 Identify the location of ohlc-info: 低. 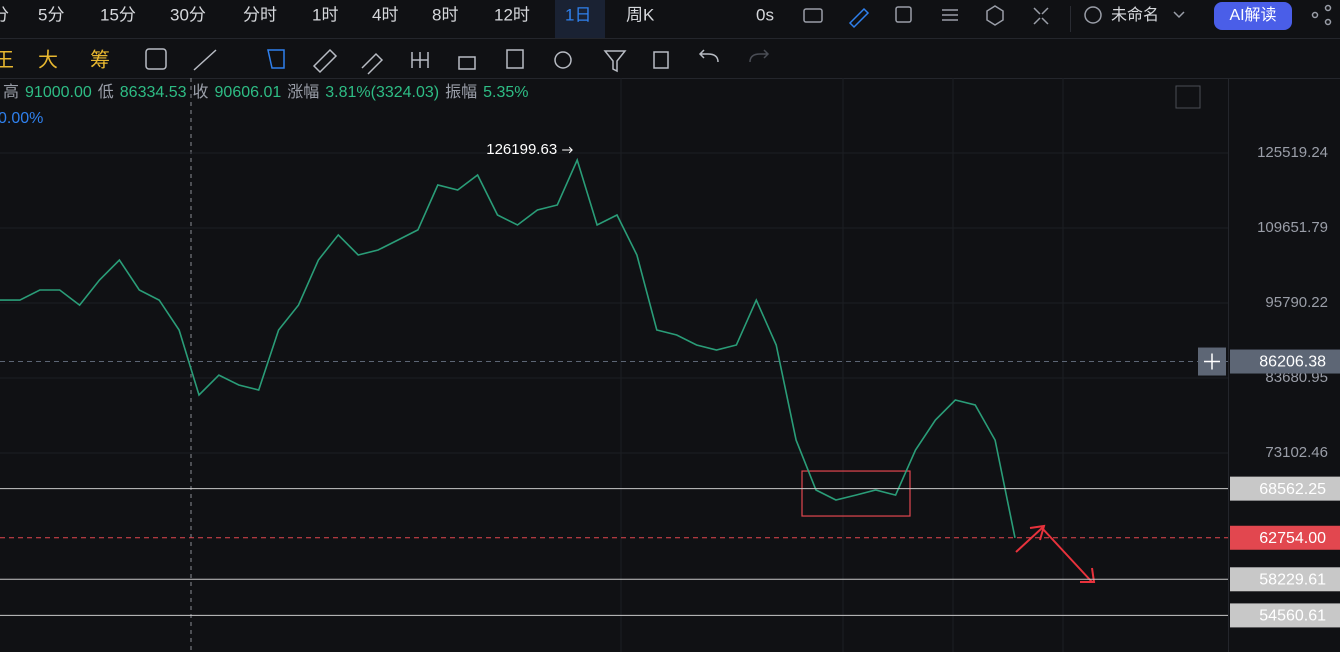
(106, 92).